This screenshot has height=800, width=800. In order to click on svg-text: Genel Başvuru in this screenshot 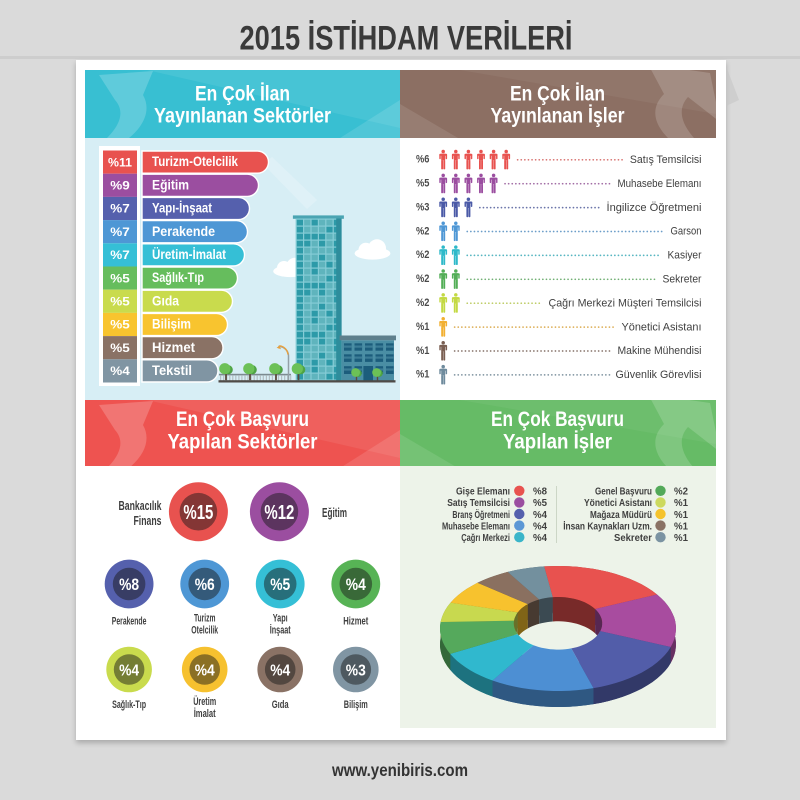, I will do `click(623, 492)`.